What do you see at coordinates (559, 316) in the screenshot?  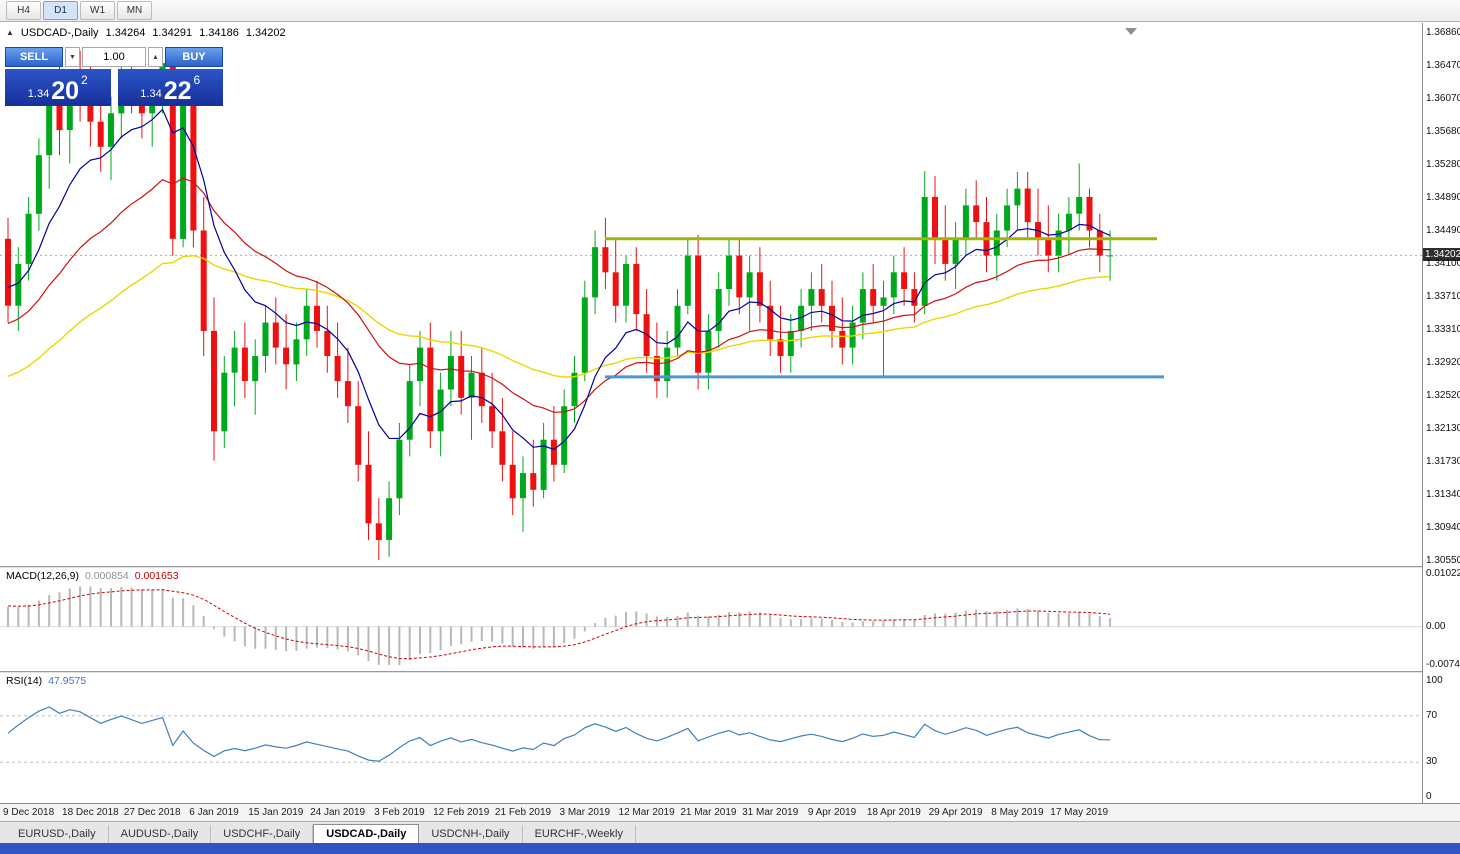 I see `ma-slow` at bounding box center [559, 316].